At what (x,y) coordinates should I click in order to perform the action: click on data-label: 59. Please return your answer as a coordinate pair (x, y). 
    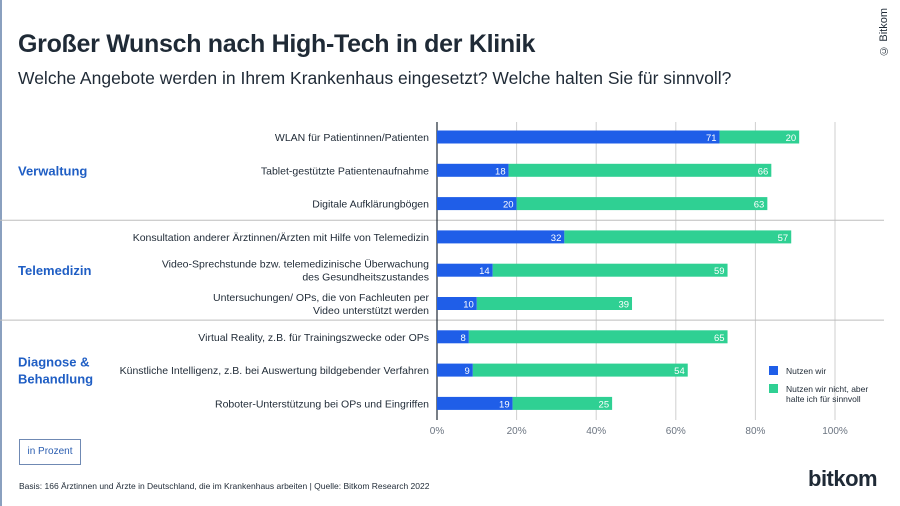
    Looking at the image, I should click on (719, 271).